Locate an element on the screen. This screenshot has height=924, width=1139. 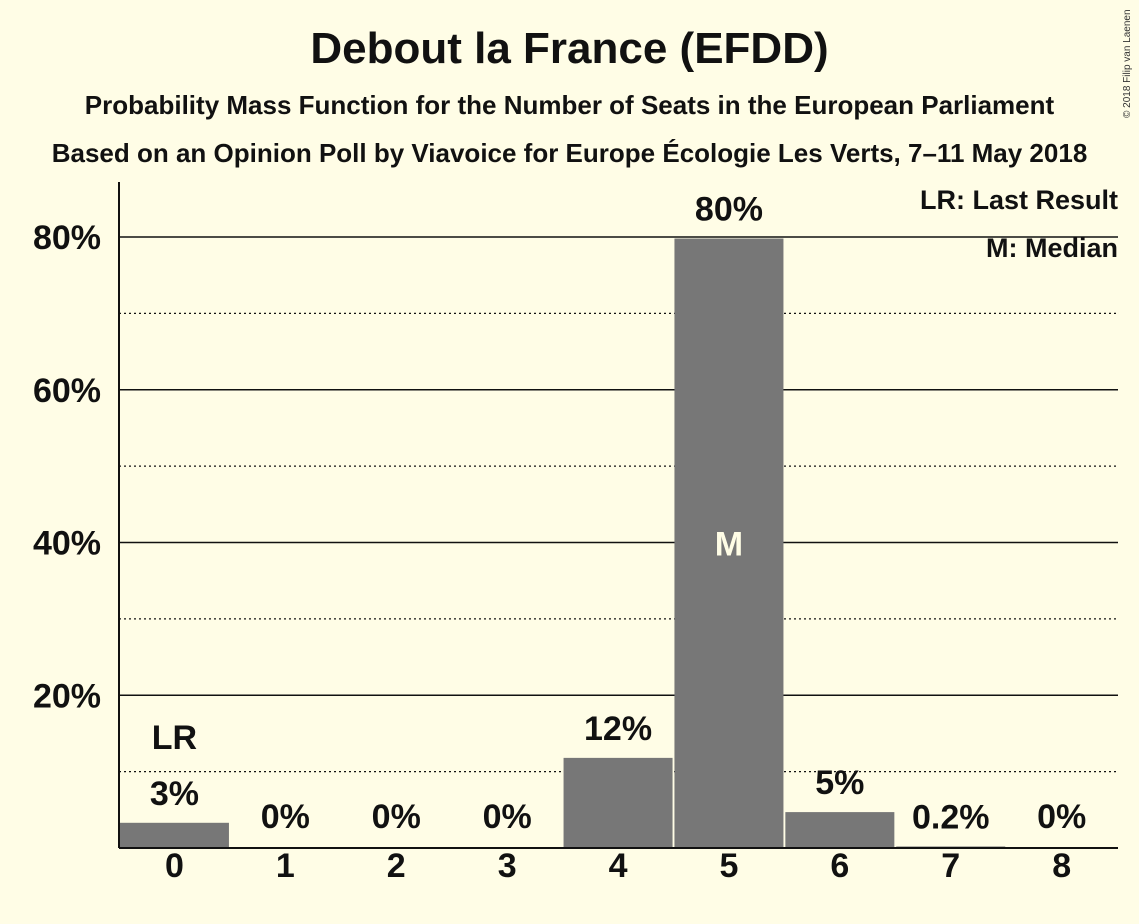
x-tick-label: 4 is located at coordinates (618, 866).